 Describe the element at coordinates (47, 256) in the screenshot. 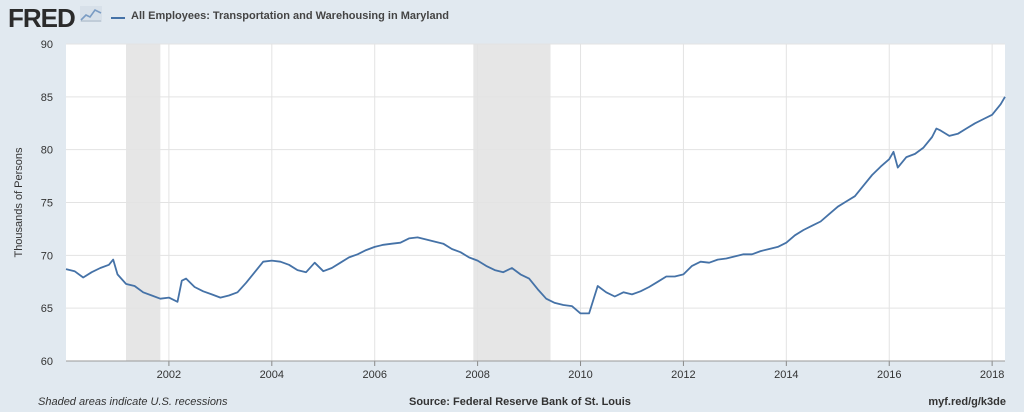

I see `y-tick-label: 70` at that location.